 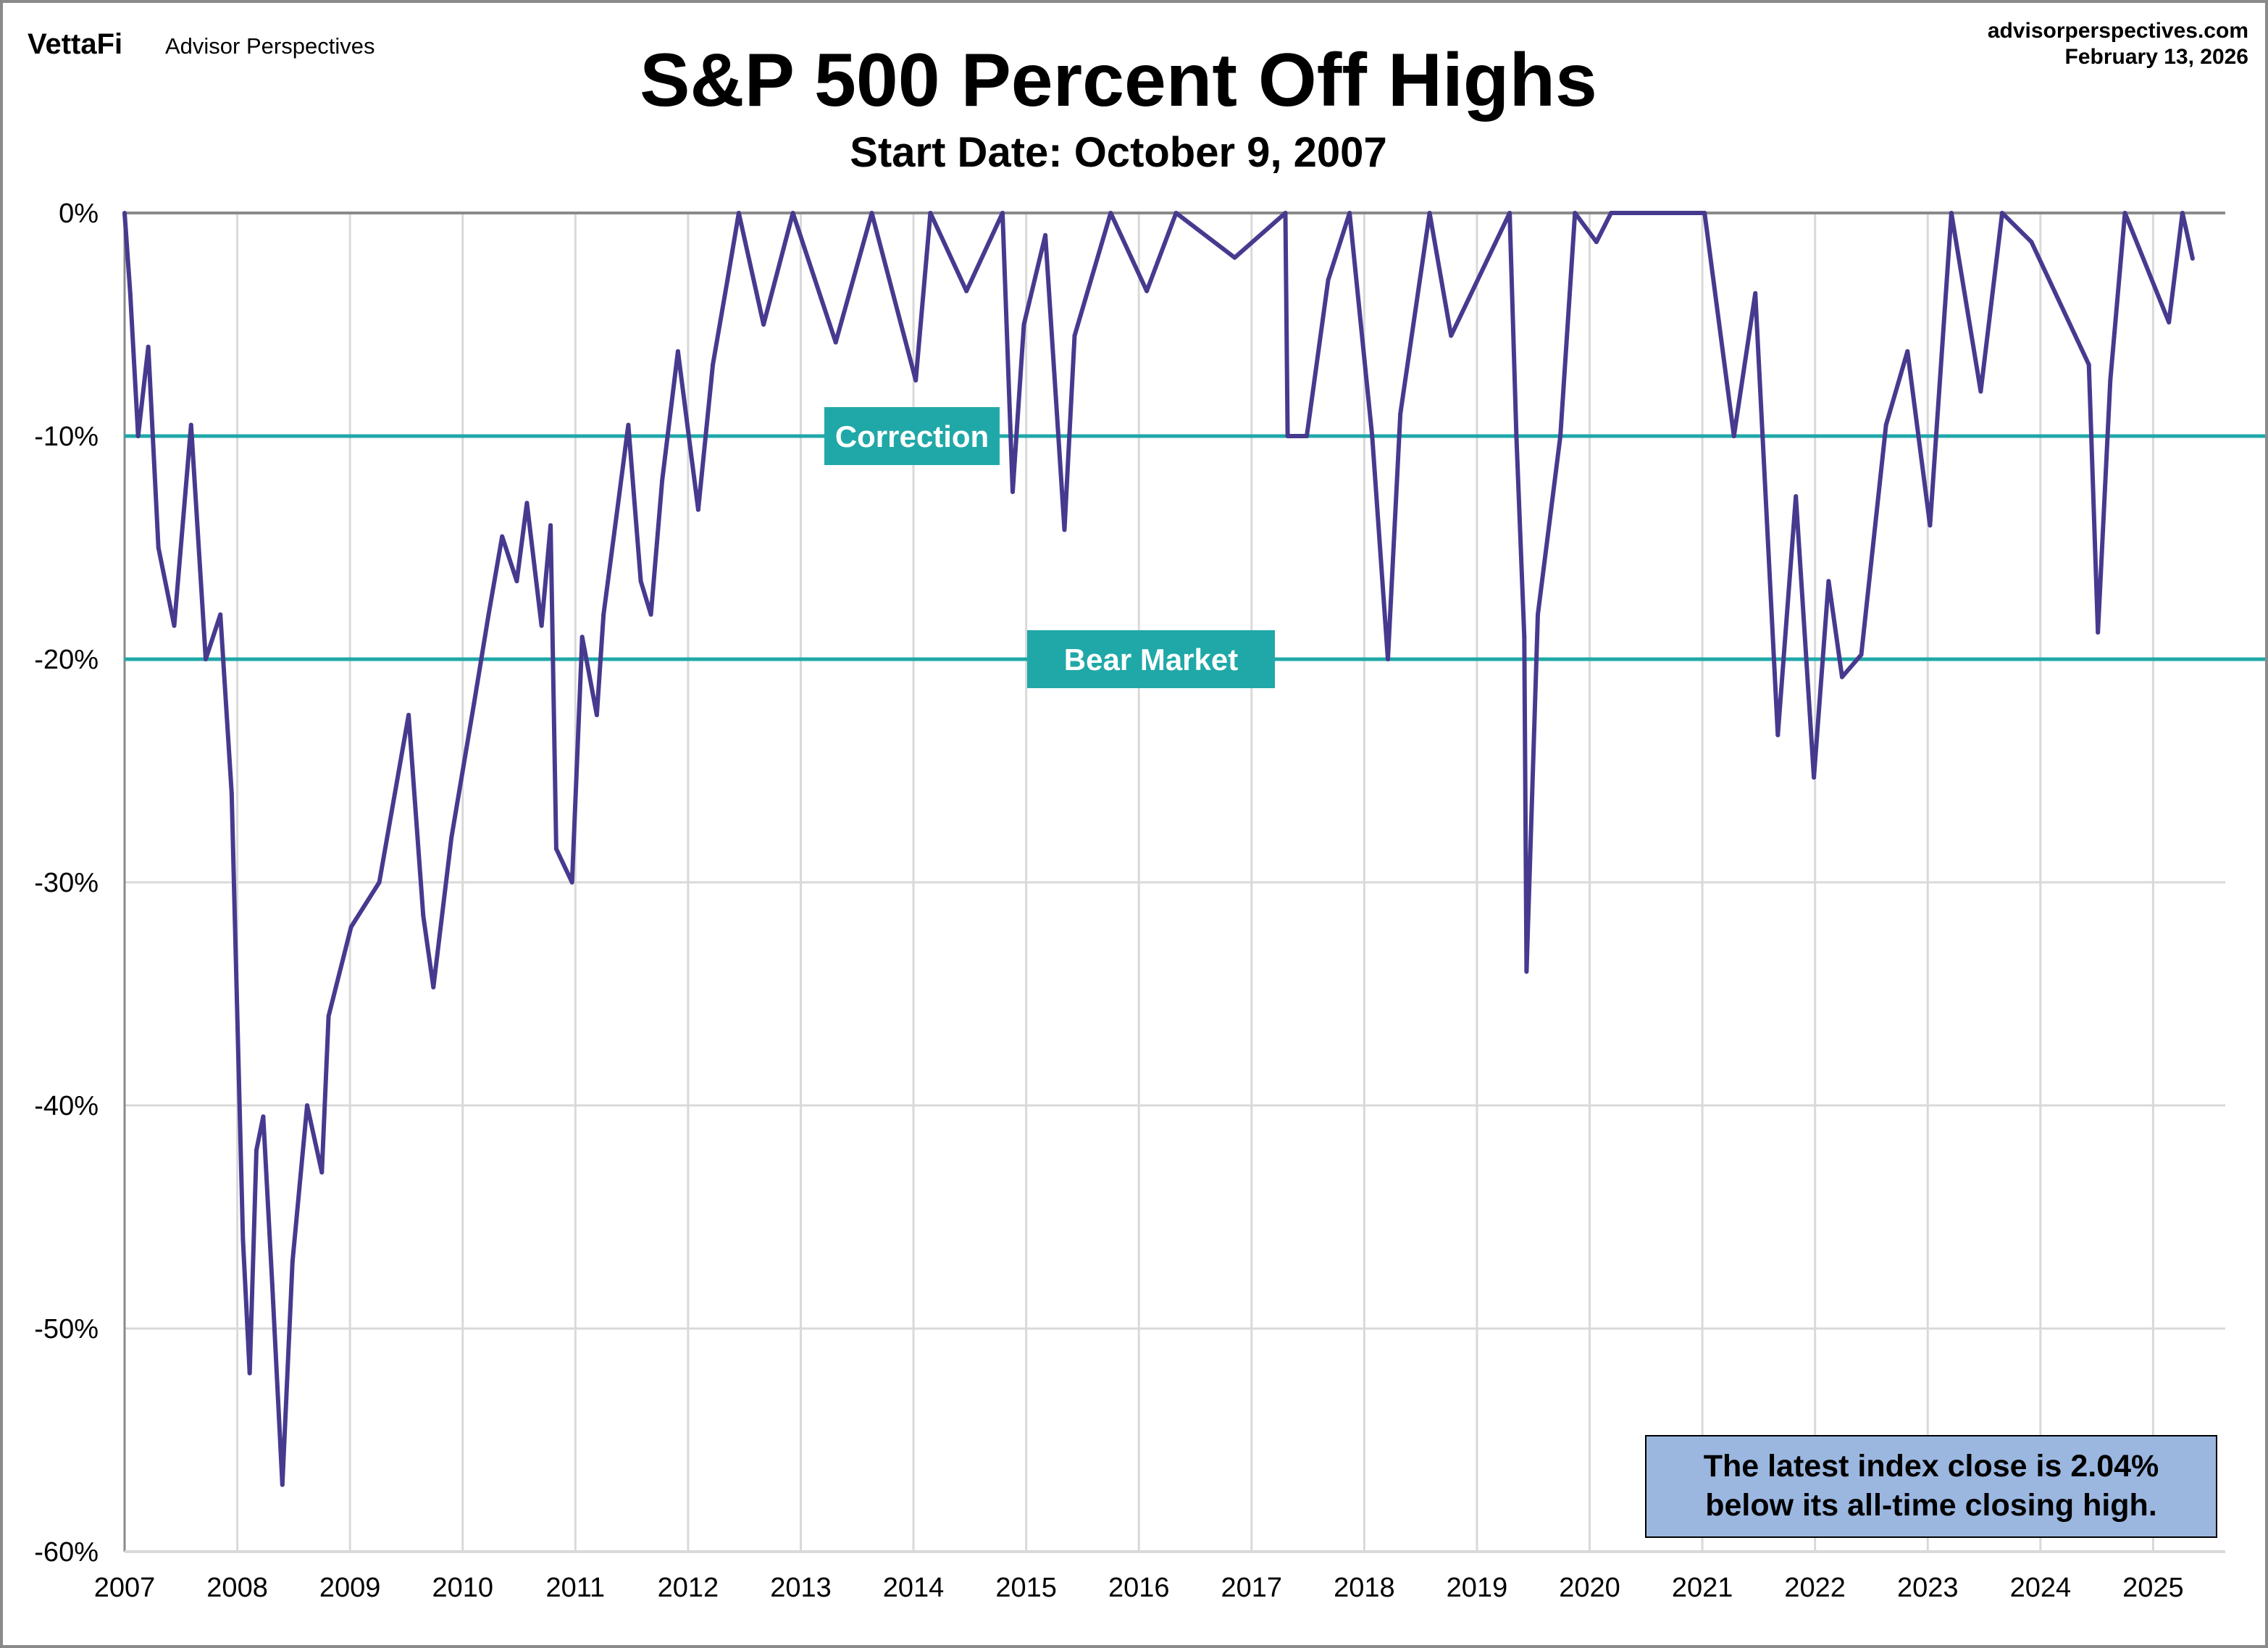 I want to click on x-tick-label: 2017, so click(x=1252, y=1588).